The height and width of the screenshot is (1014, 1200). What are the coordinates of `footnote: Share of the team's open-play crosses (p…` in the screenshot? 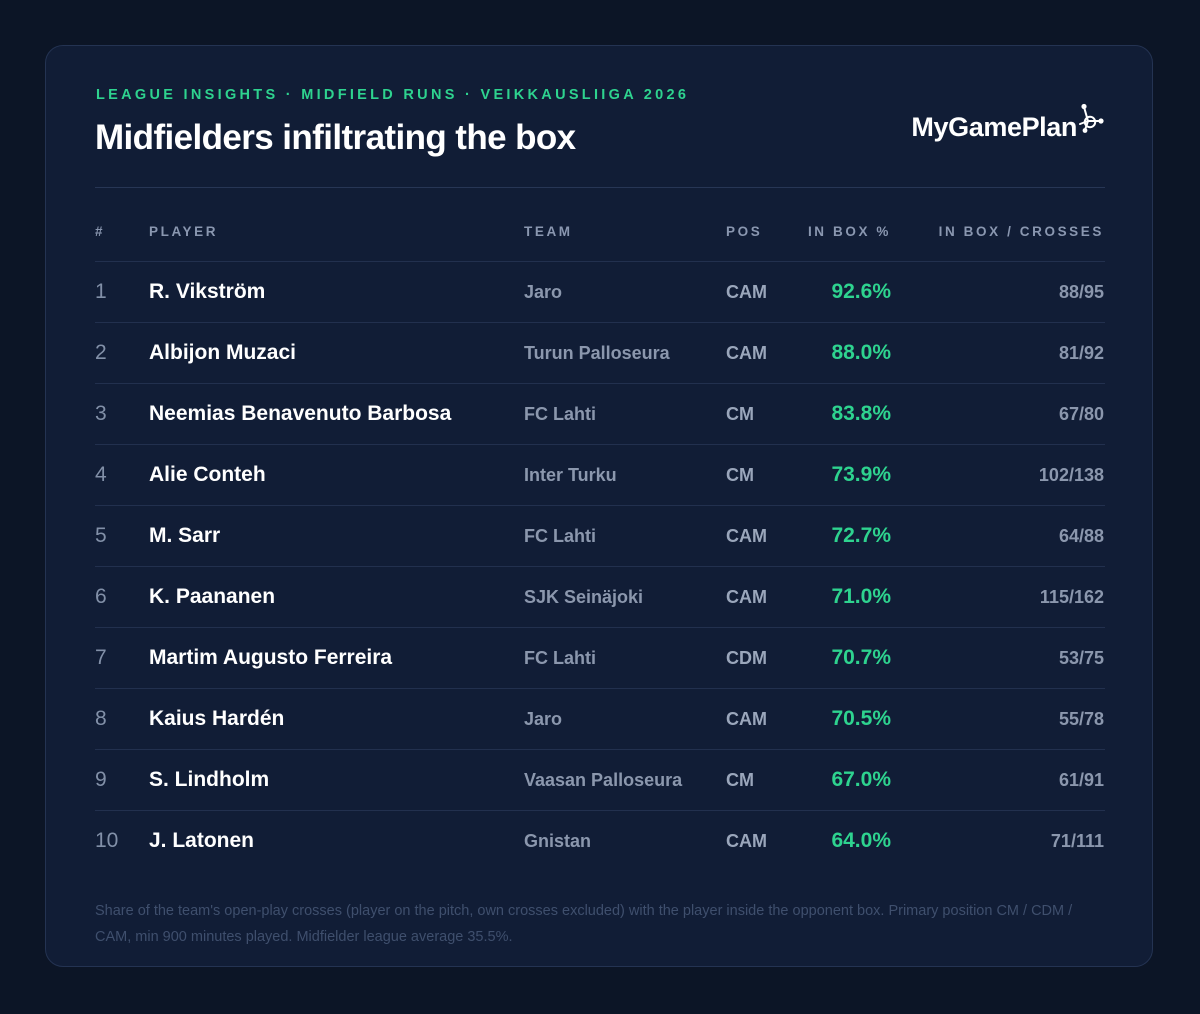 It's located at (584, 924).